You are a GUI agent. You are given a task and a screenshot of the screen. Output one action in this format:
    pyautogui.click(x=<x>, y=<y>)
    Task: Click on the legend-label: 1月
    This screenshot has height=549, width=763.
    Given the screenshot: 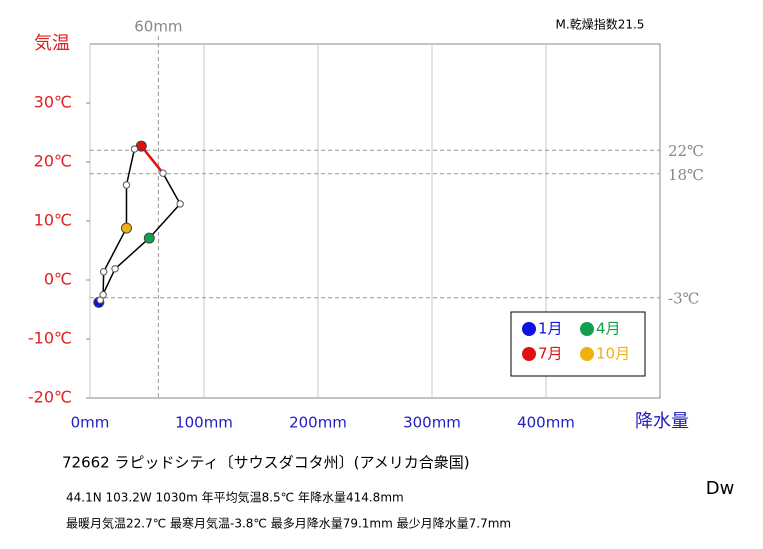 What is the action you would take?
    pyautogui.click(x=550, y=329)
    